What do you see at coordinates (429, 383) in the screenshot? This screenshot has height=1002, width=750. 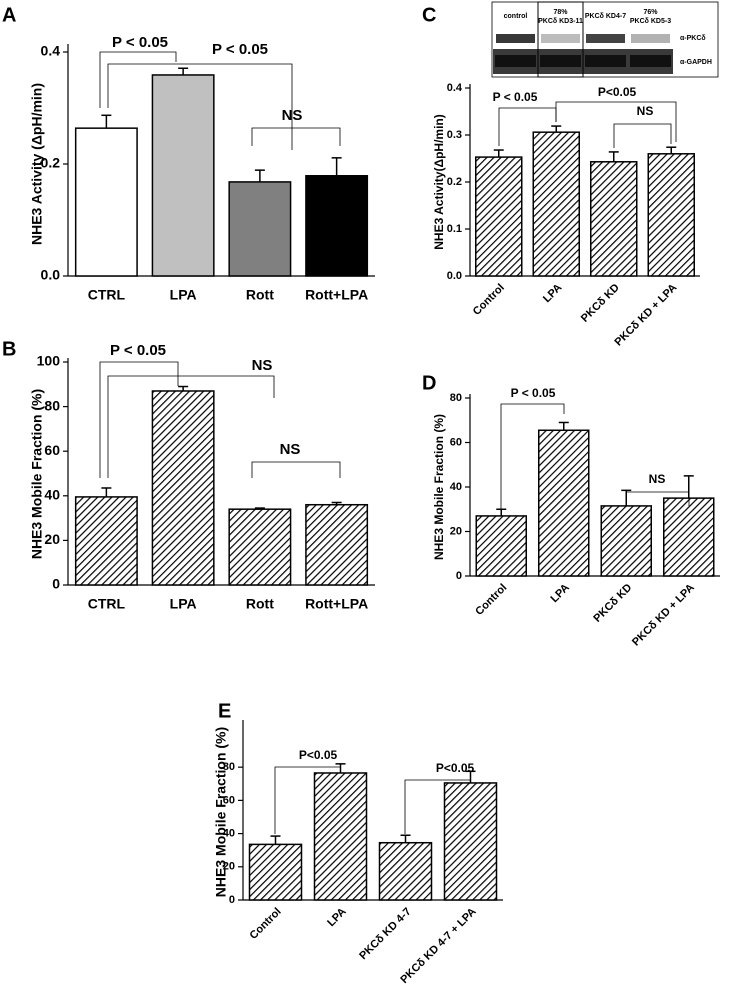 I see `panel-letter: D` at bounding box center [429, 383].